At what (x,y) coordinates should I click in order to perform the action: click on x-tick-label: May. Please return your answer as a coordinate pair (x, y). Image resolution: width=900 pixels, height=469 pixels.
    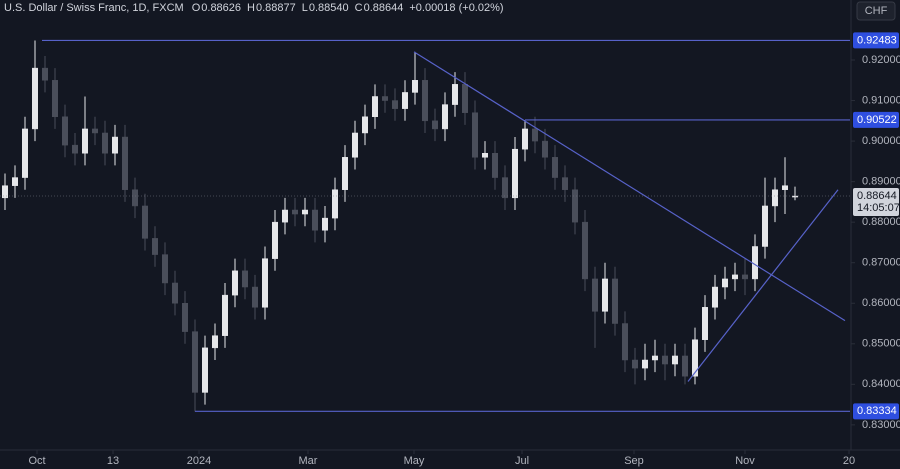
    Looking at the image, I should click on (414, 461).